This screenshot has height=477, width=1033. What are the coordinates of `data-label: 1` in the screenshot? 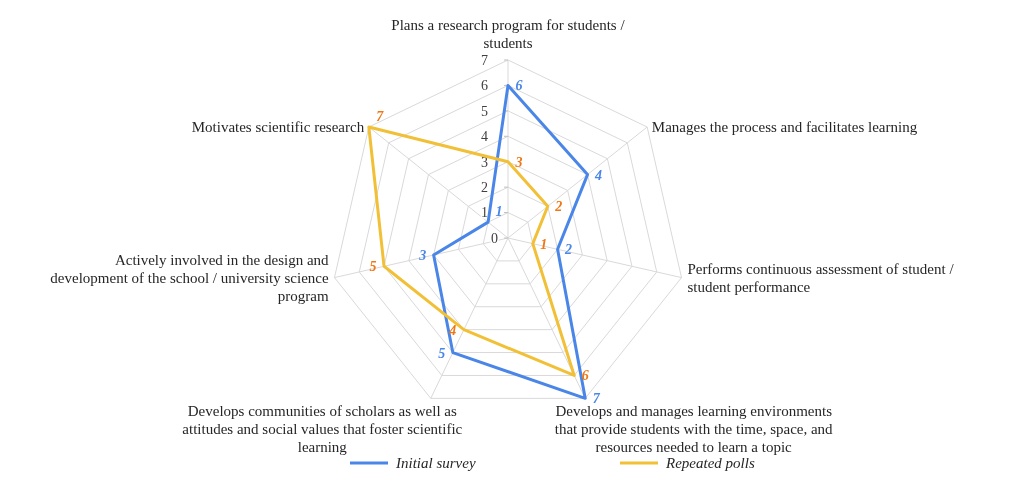 It's located at (544, 244).